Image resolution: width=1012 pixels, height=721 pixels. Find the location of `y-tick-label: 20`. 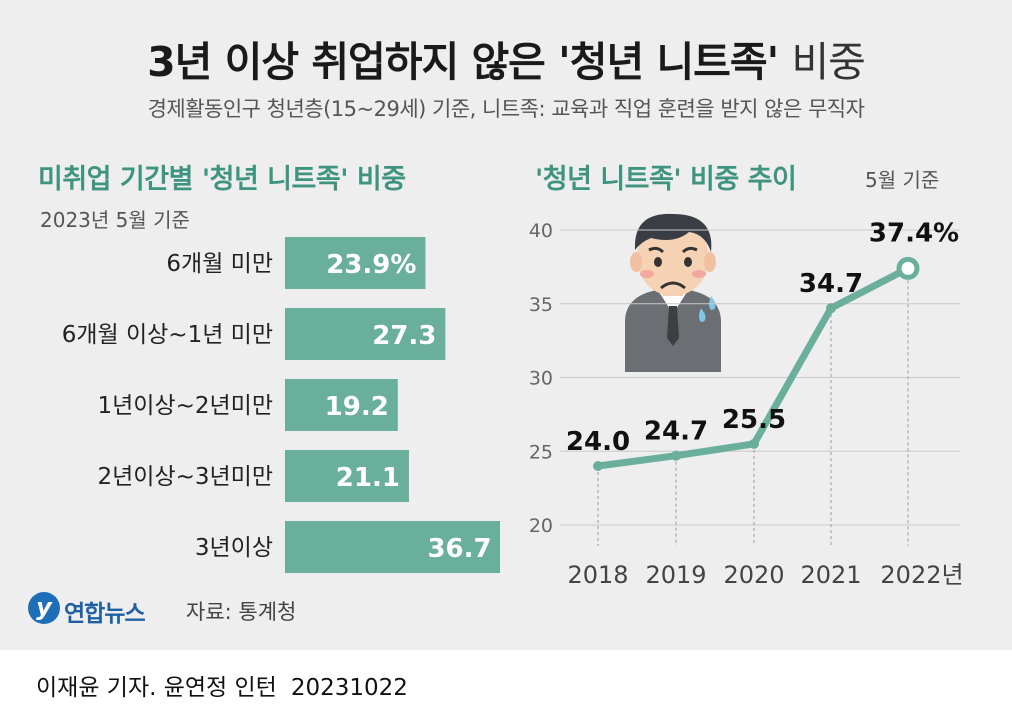

y-tick-label: 20 is located at coordinates (541, 526).